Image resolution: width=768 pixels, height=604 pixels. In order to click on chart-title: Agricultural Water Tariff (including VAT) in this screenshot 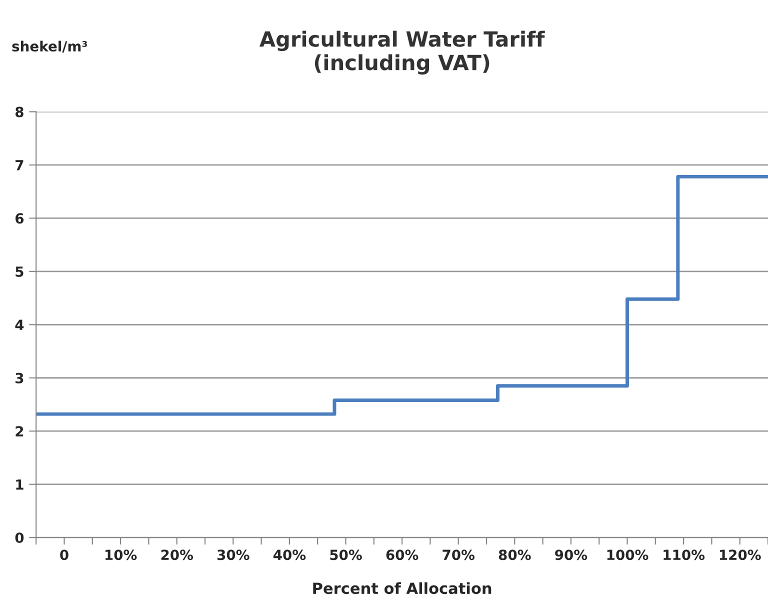, I will do `click(402, 52)`.